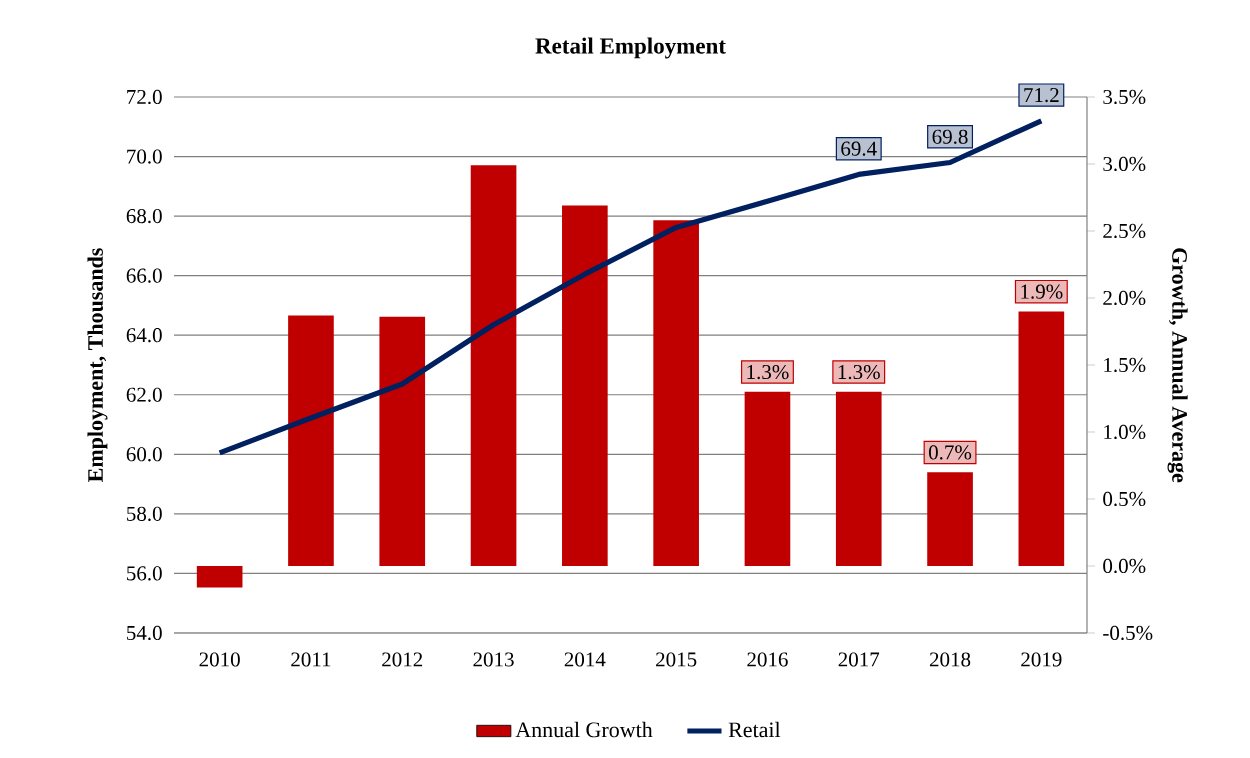  What do you see at coordinates (676, 659) in the screenshot?
I see `x-tick-label: 2015` at bounding box center [676, 659].